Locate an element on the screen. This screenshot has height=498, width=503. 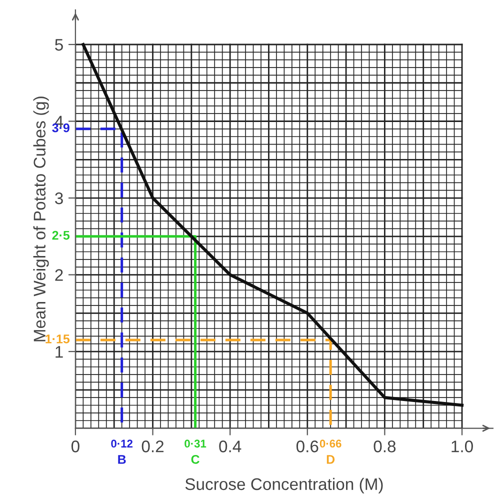
x-tick-label: 1.0 is located at coordinates (462, 446).